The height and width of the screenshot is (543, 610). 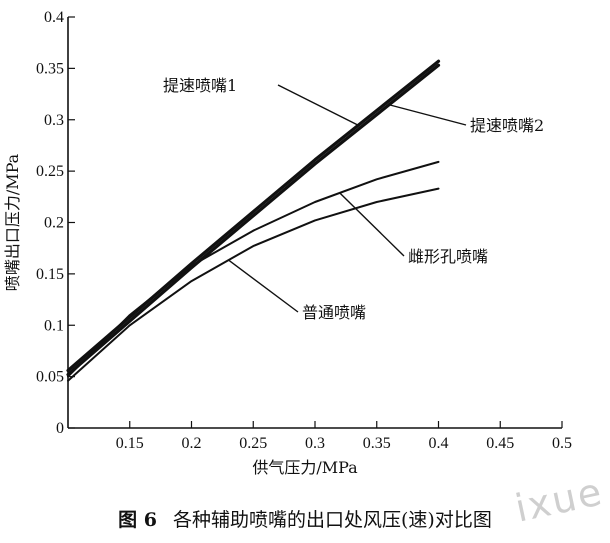 I want to click on y-tick-label: 0.15, so click(x=50, y=274).